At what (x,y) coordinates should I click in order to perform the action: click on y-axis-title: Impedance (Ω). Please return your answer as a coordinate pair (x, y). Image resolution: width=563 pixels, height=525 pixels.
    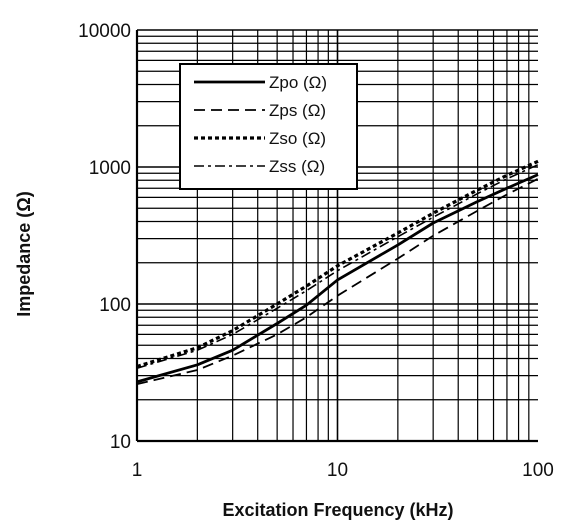
    Looking at the image, I should click on (24, 253).